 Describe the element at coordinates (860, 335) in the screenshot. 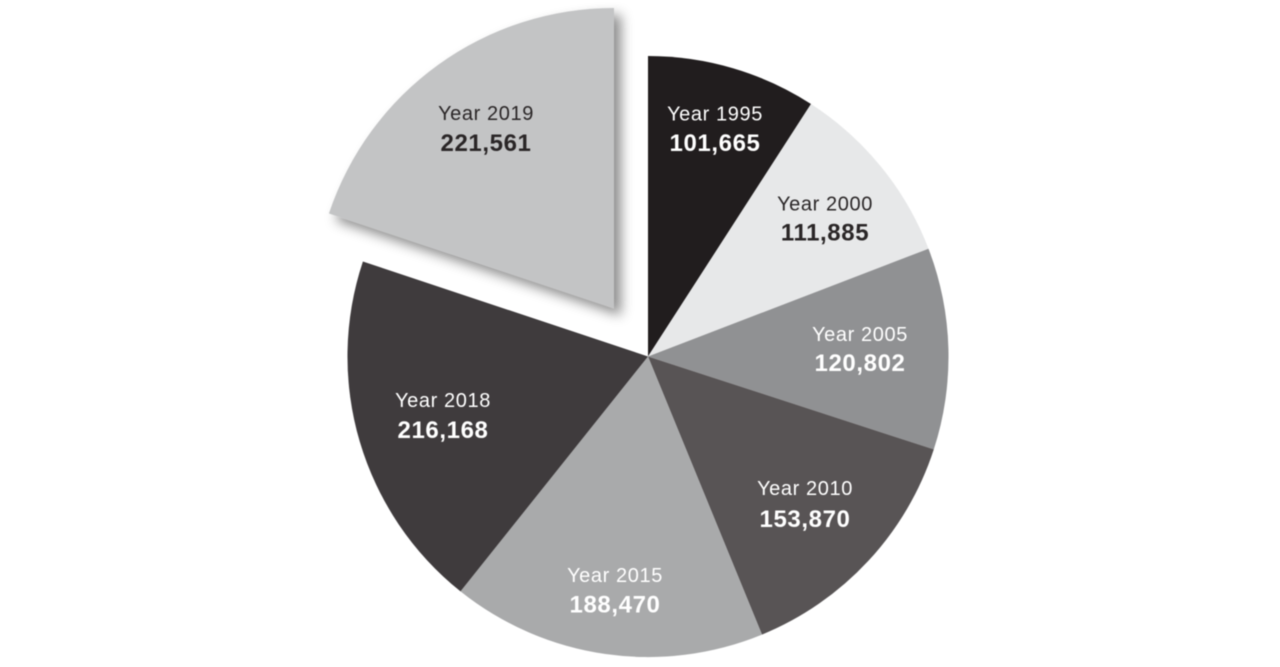

I see `svg-text: Year 2005` at that location.